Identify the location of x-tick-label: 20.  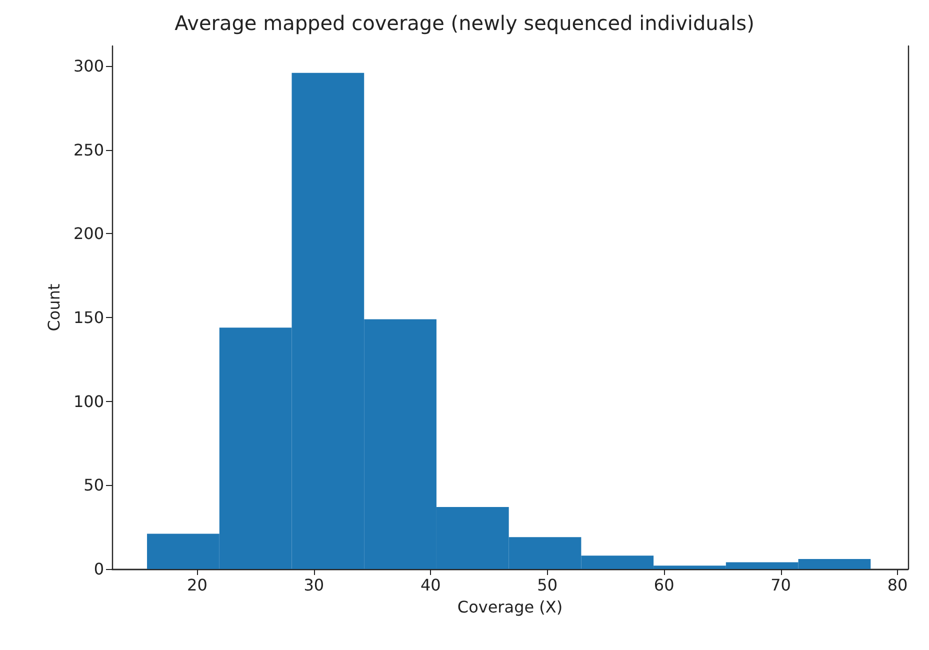
(197, 585).